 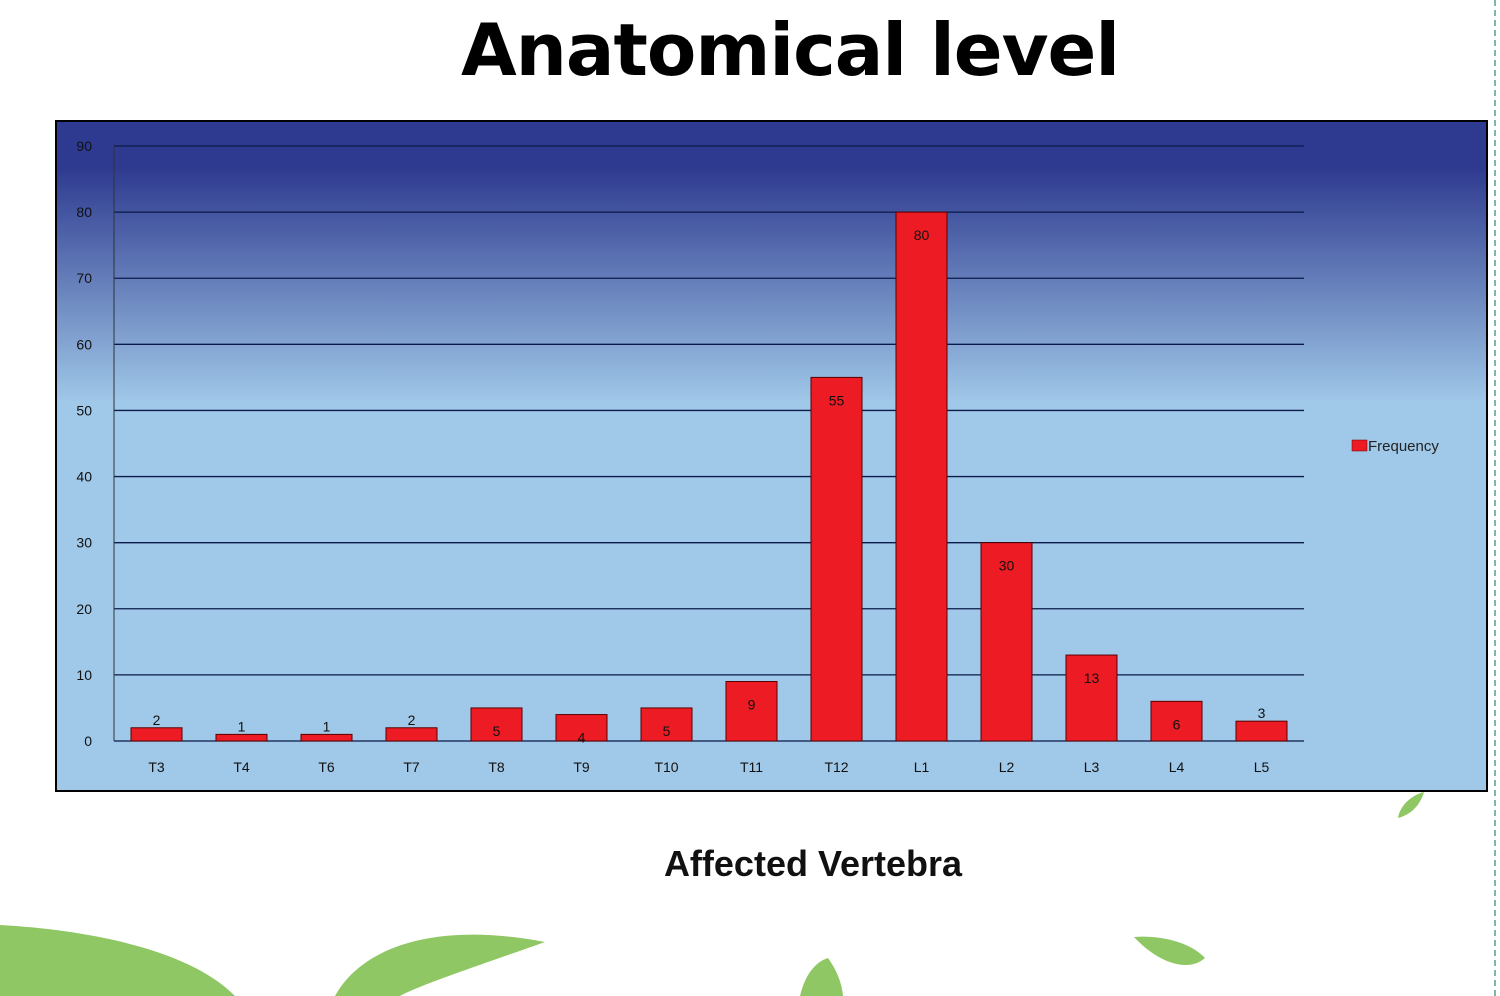 What do you see at coordinates (84, 675) in the screenshot?
I see `y-tick-label: 10` at bounding box center [84, 675].